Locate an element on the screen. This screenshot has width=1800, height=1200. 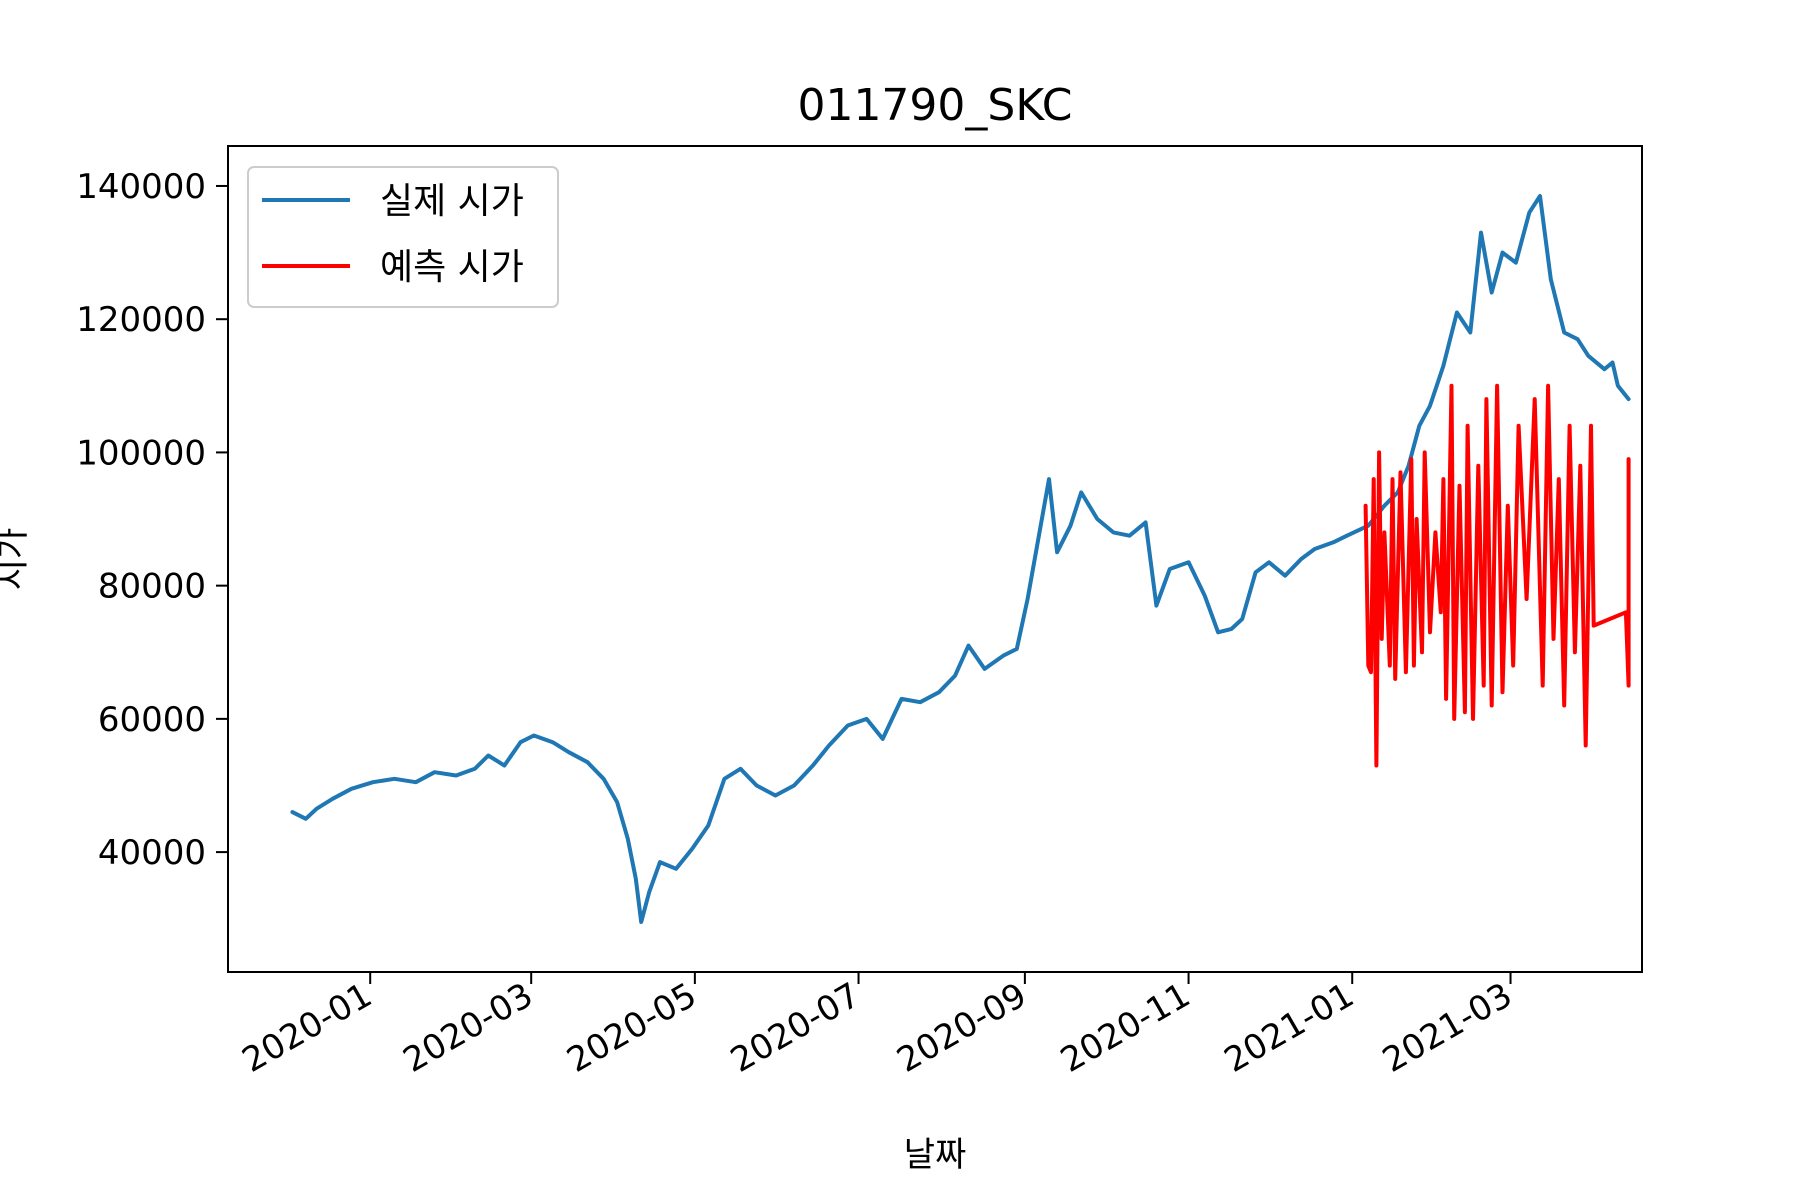
x-tick-label: 2020-01 is located at coordinates (307, 1028).